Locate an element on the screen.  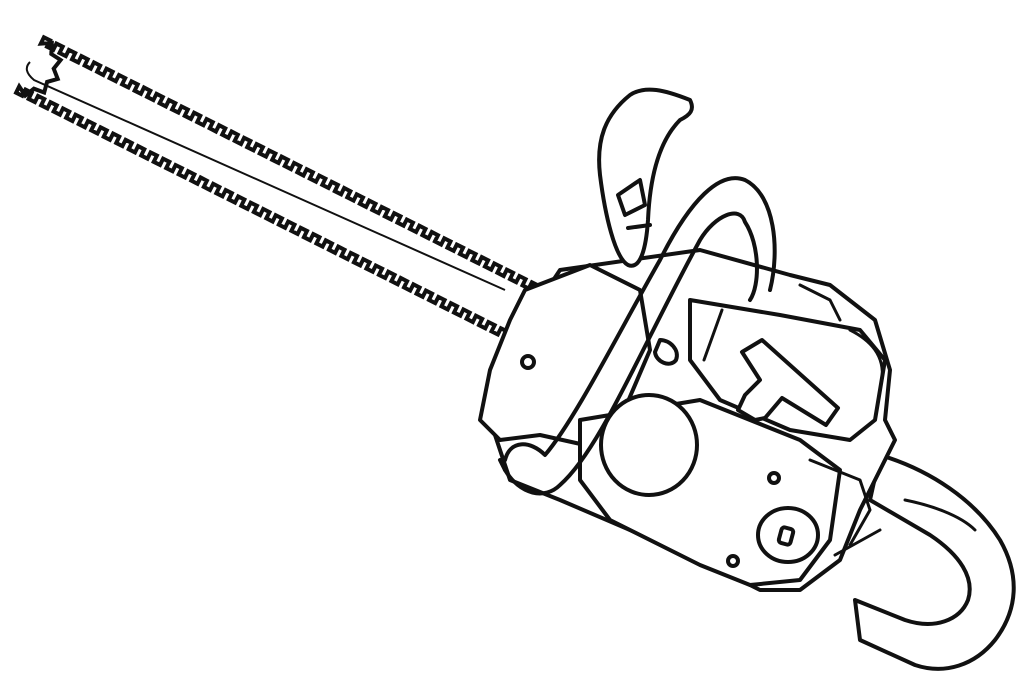
front-handle-bar is located at coordinates (637, 336).